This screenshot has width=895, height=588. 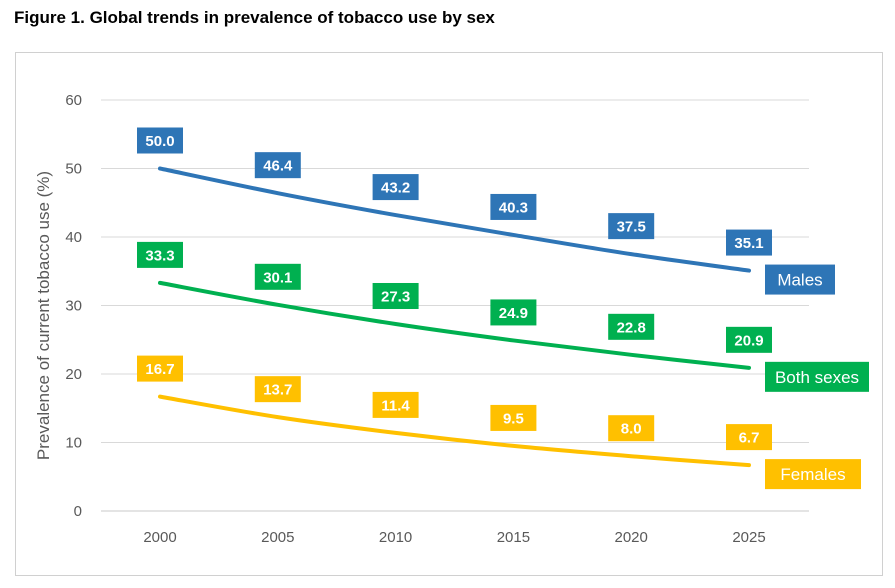 I want to click on data-label-text: 27.3, so click(x=395, y=296).